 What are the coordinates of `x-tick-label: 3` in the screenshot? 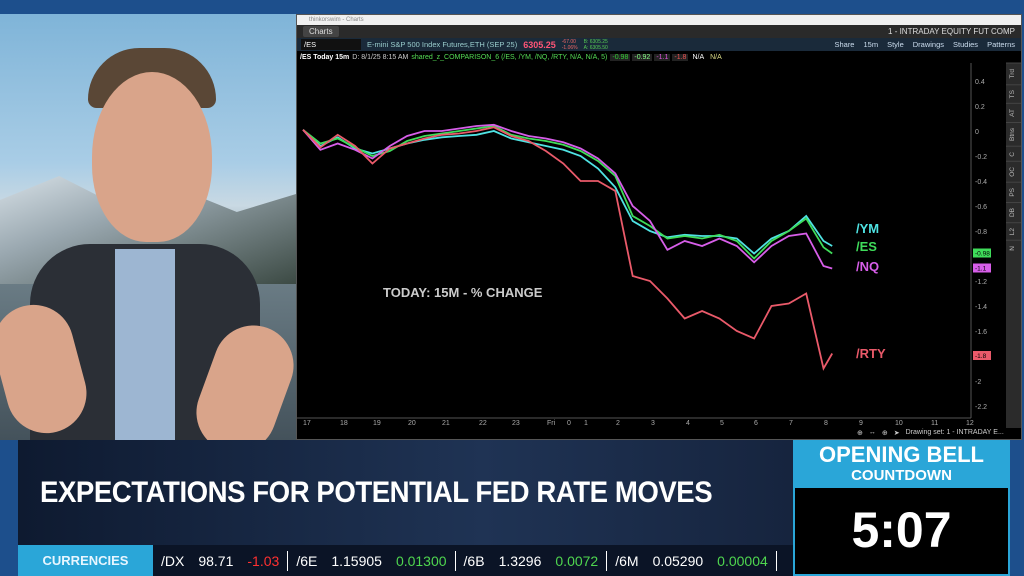 It's located at (653, 423).